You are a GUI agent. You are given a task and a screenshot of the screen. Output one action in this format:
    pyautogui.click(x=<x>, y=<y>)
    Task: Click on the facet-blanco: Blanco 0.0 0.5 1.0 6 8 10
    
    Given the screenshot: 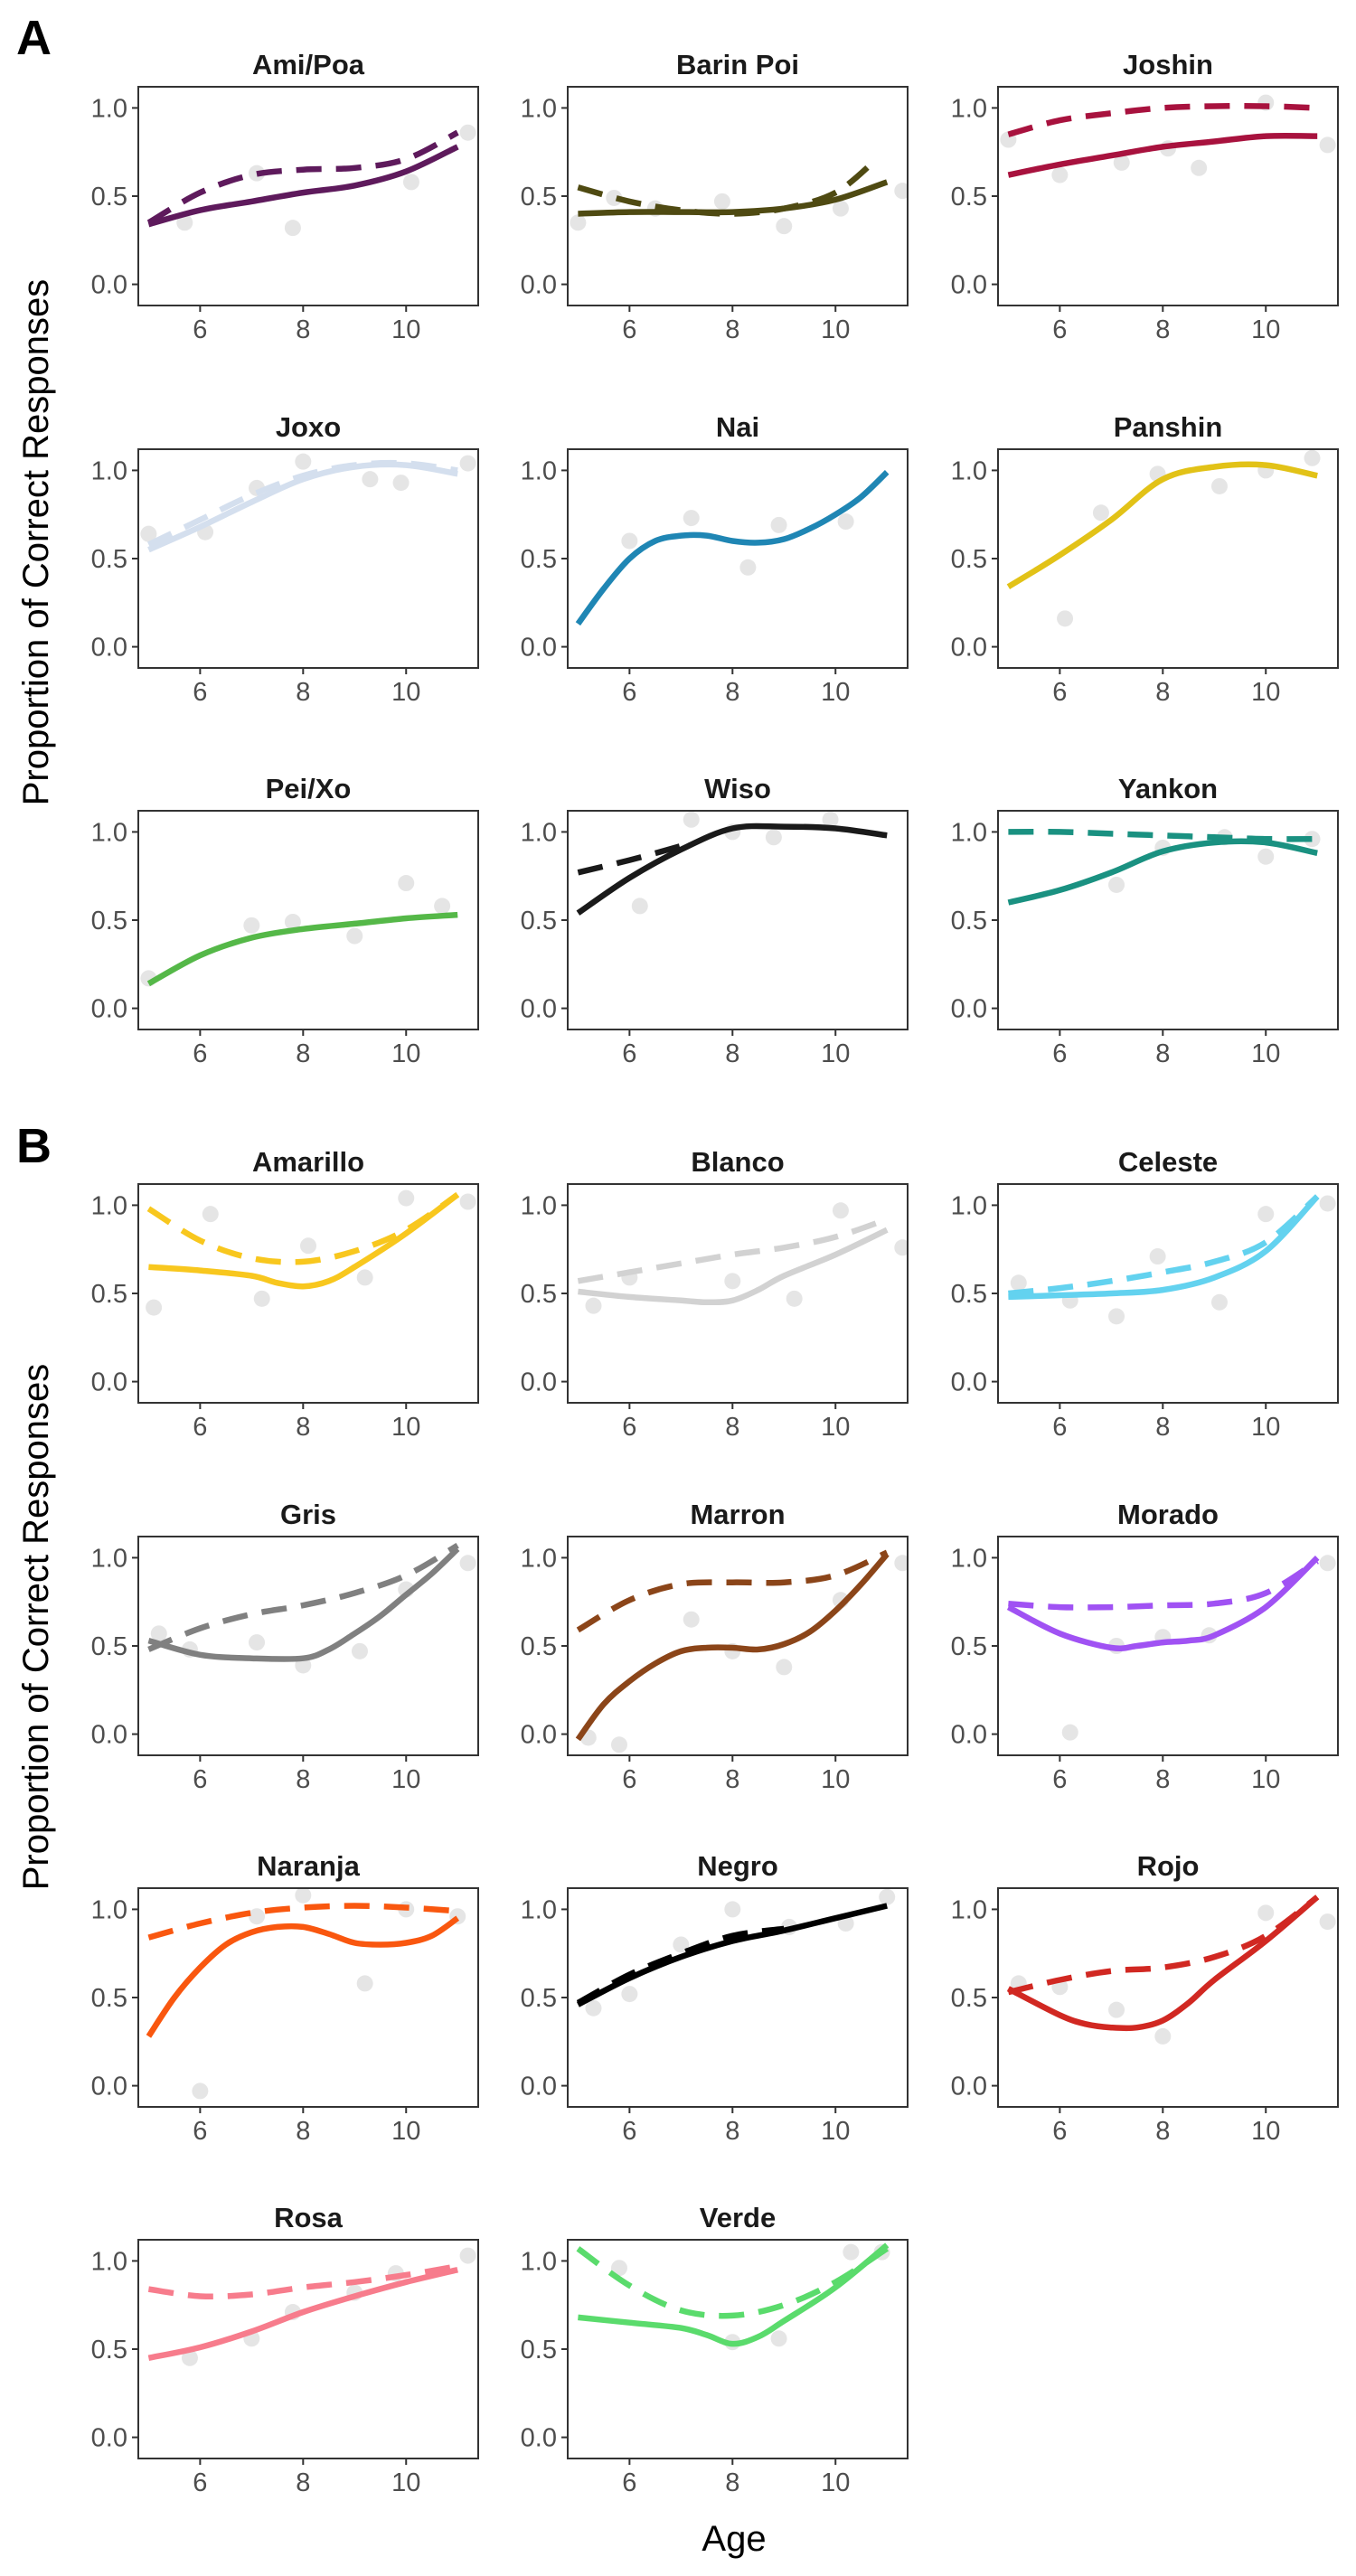 What is the action you would take?
    pyautogui.click(x=715, y=1294)
    